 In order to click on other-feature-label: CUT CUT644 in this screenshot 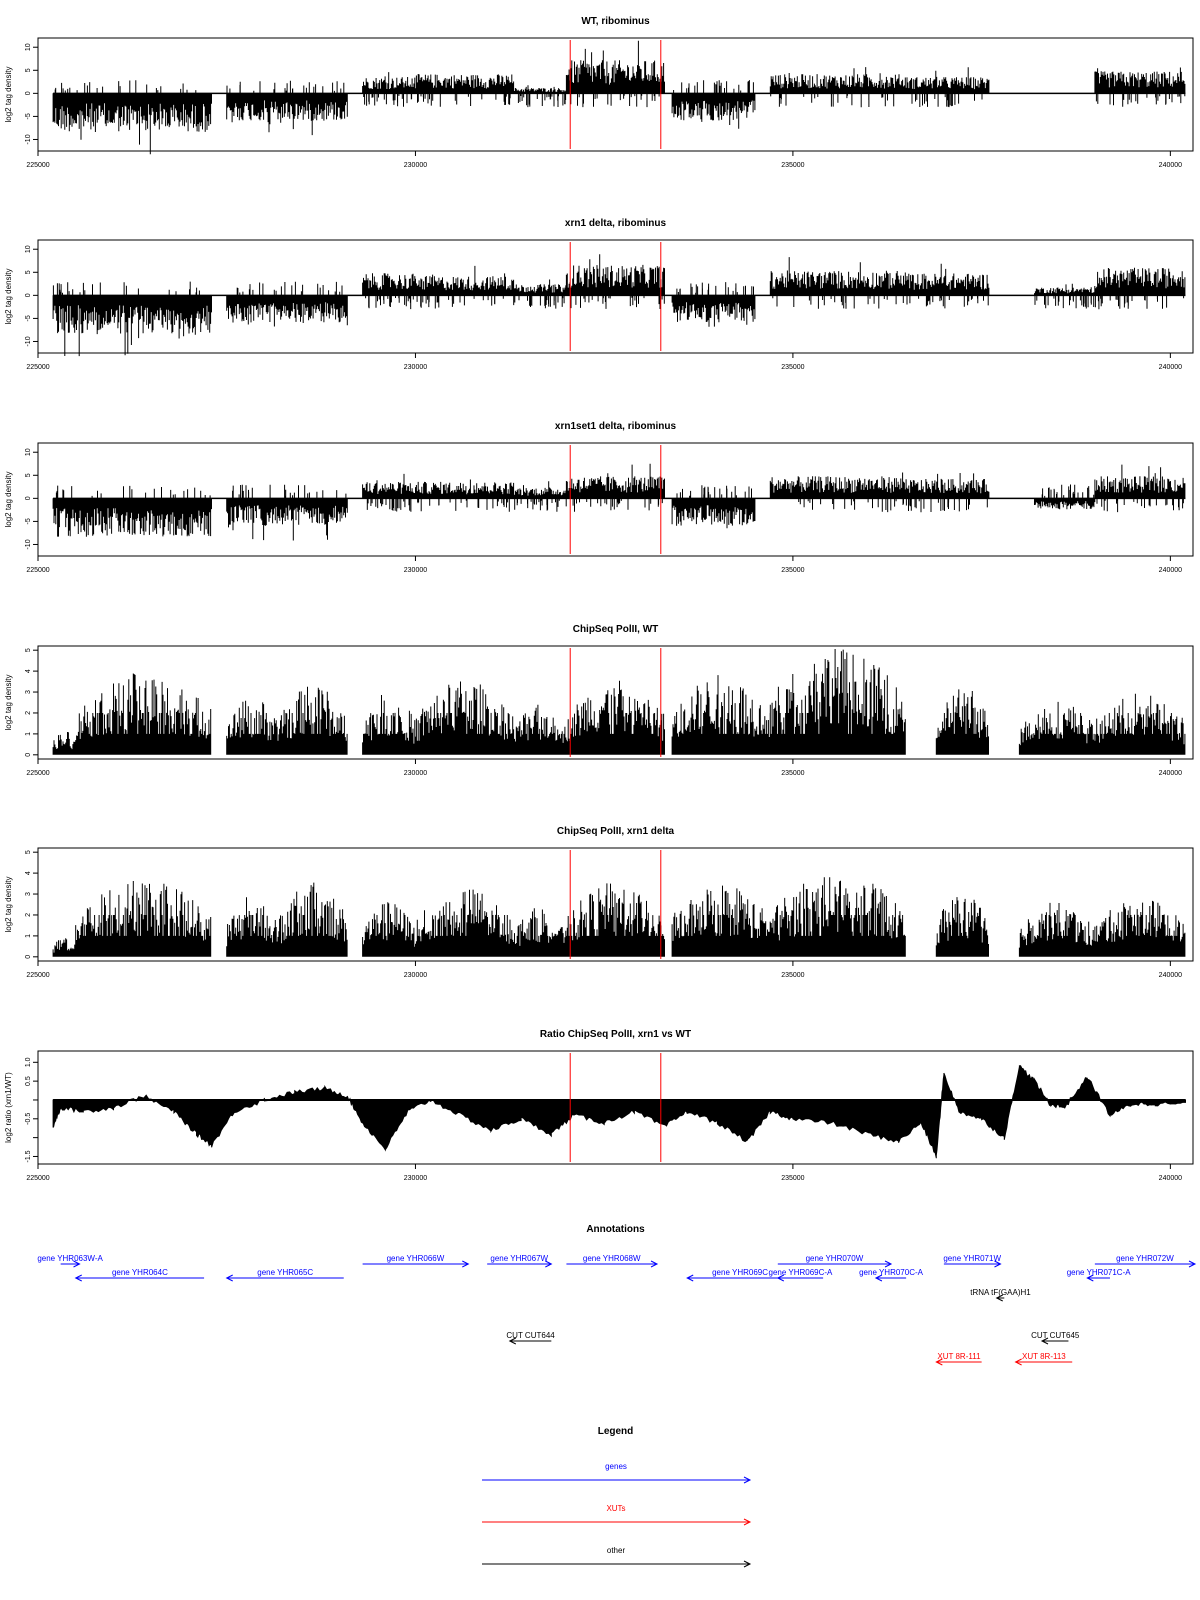, I will do `click(530, 1335)`.